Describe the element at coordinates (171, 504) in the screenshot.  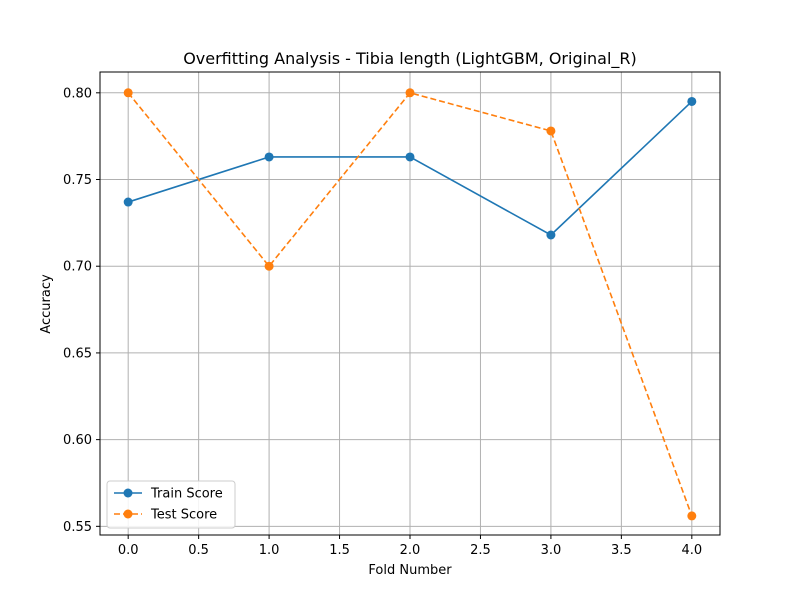
I see `legend: Train Score Test Score` at that location.